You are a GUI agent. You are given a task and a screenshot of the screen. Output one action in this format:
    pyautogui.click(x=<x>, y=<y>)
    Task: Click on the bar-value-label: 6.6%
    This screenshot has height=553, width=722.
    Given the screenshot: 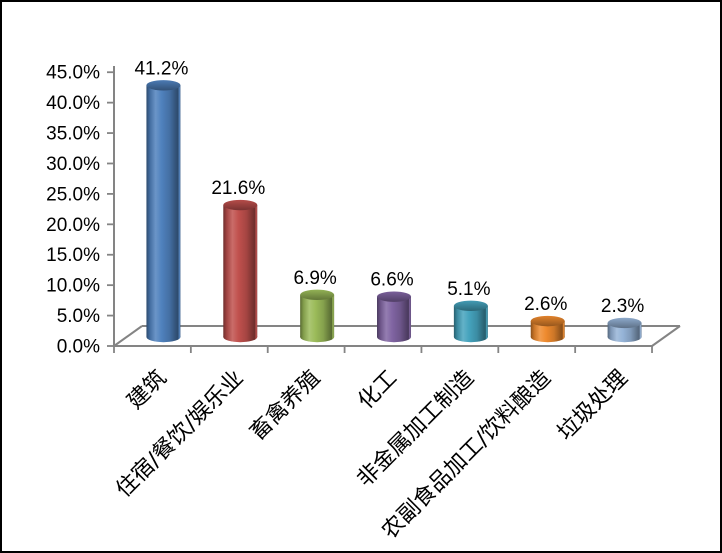 What is the action you would take?
    pyautogui.click(x=391, y=280)
    